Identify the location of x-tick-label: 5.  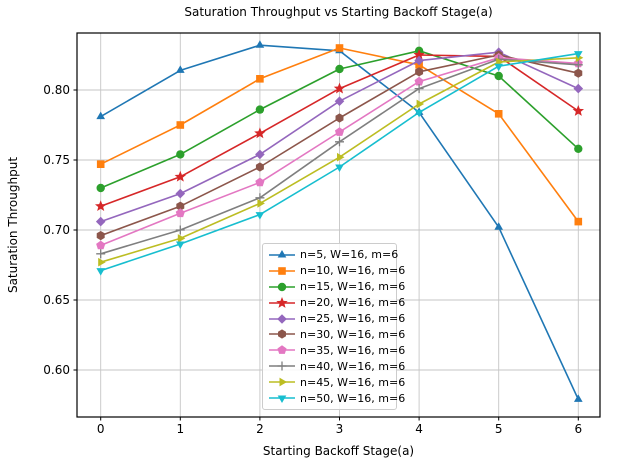
(499, 429).